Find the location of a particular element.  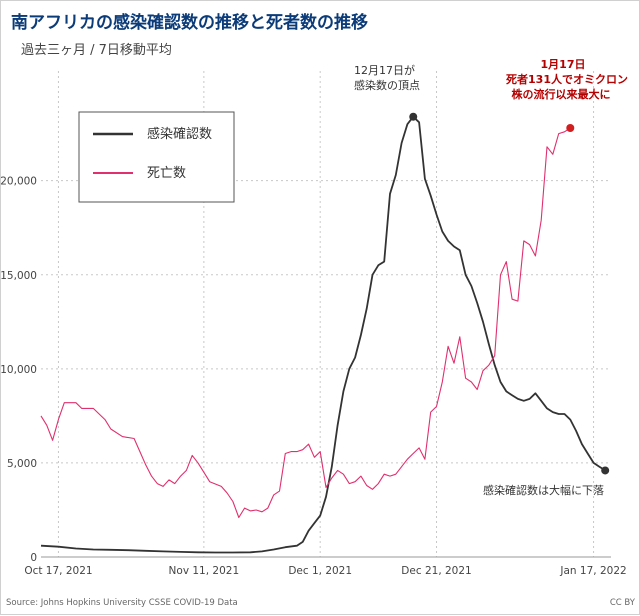

y-tick-label: 10,000 is located at coordinates (19, 370).